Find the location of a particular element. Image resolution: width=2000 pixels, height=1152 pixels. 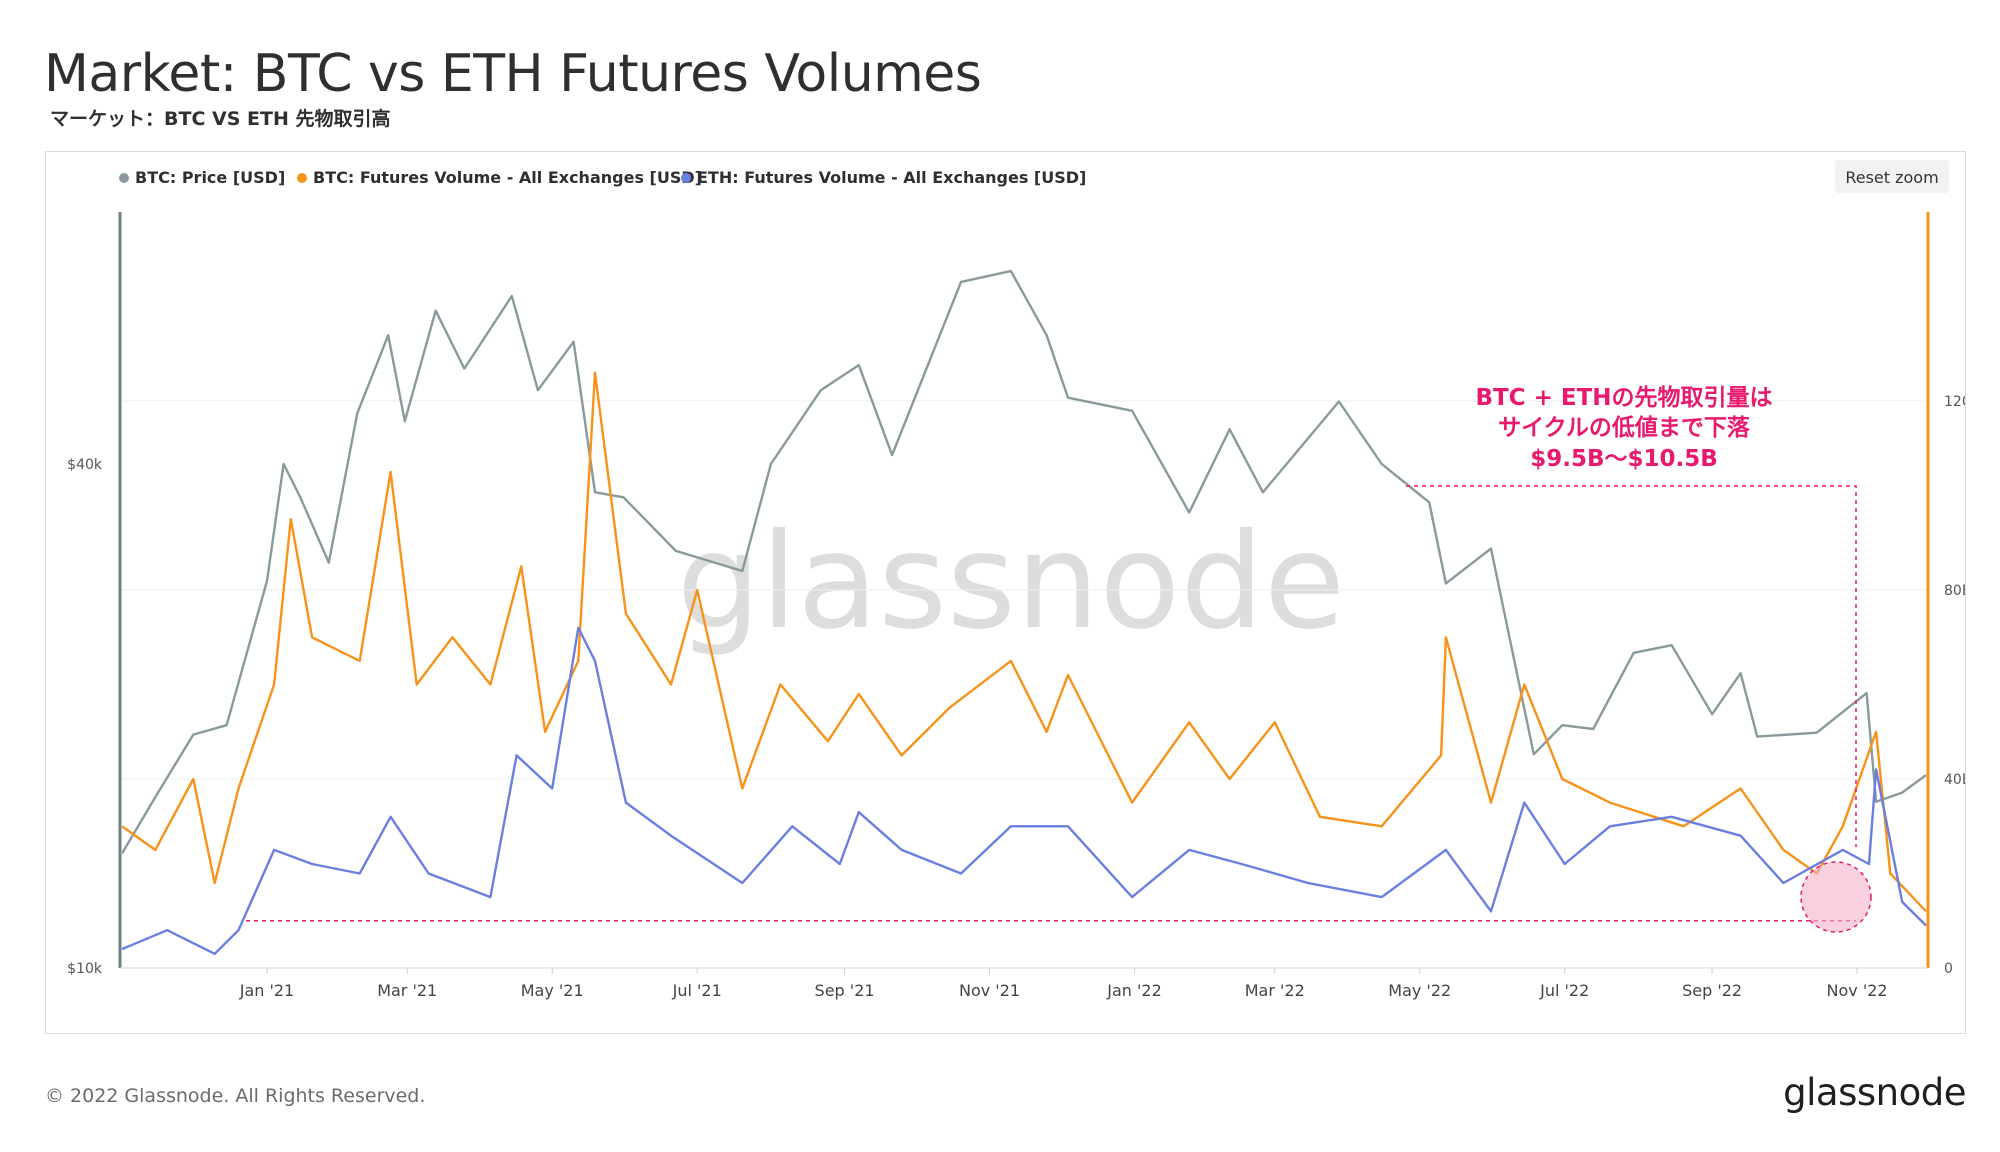

x-tick-label: Jan '21 is located at coordinates (267, 990).